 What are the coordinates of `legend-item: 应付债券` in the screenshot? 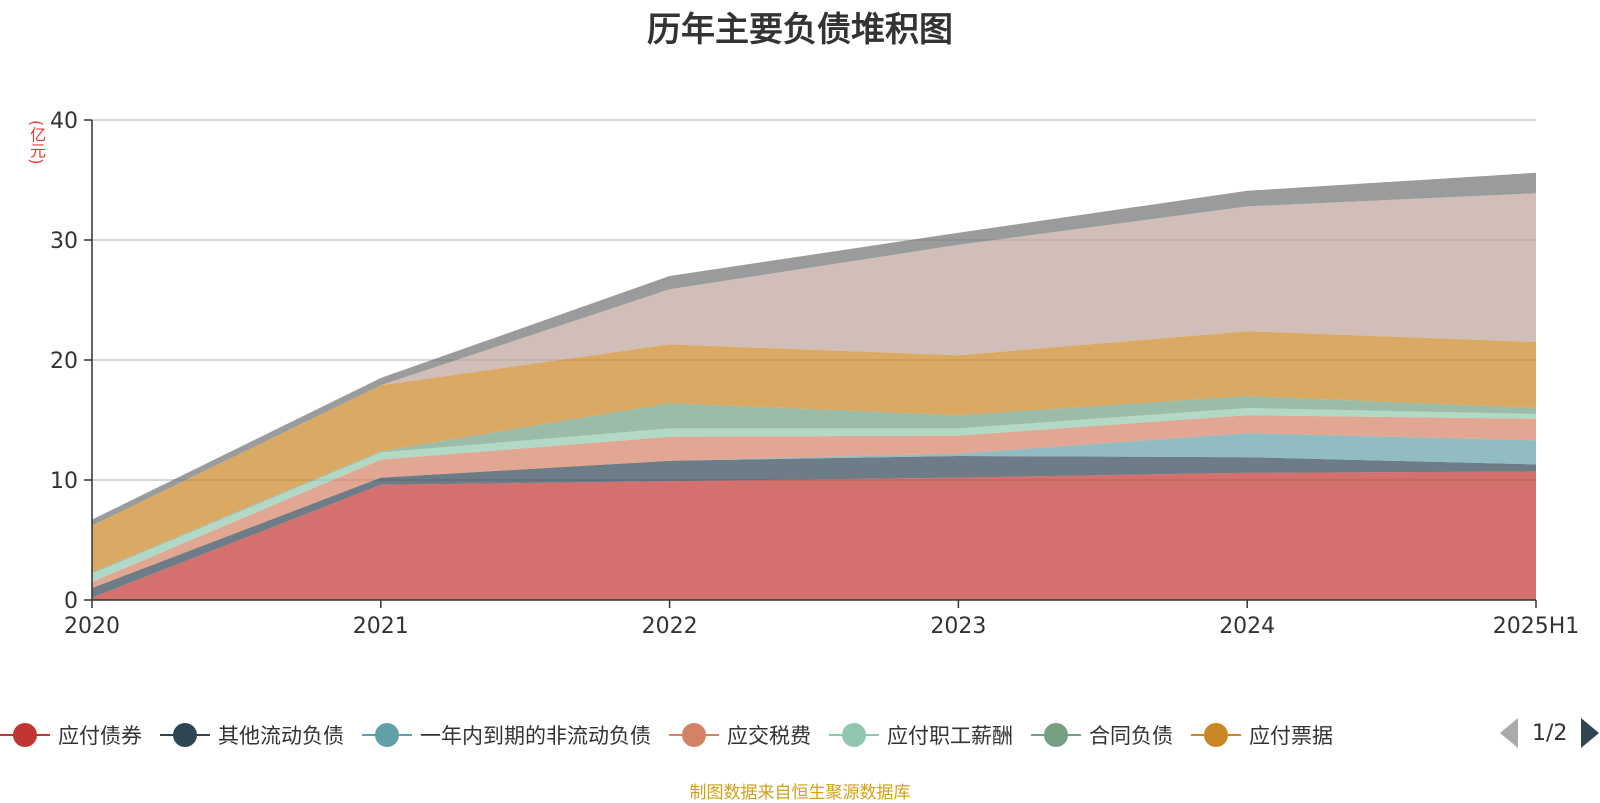 It's located at (71, 735).